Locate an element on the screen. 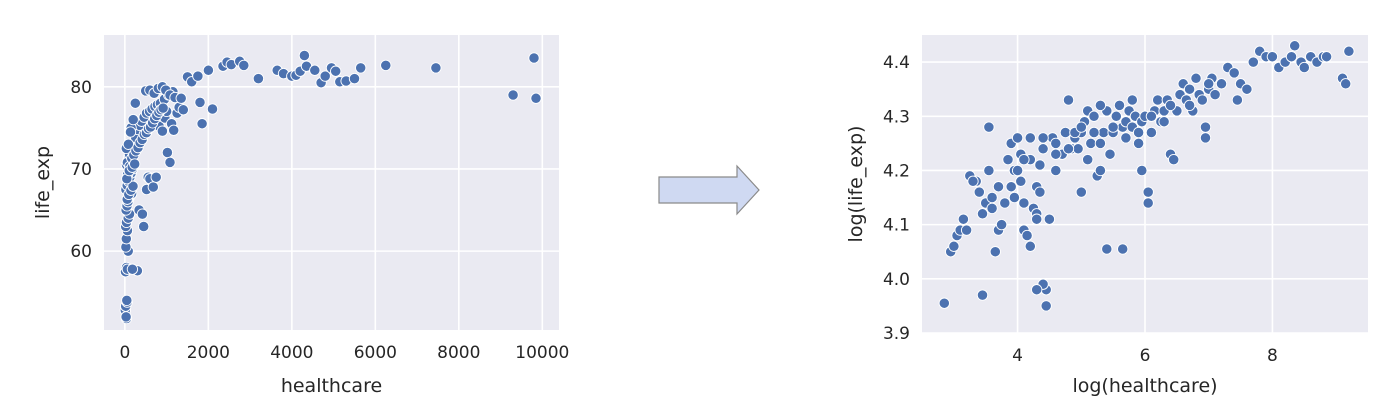  right-arrow-icon is located at coordinates (709, 190).